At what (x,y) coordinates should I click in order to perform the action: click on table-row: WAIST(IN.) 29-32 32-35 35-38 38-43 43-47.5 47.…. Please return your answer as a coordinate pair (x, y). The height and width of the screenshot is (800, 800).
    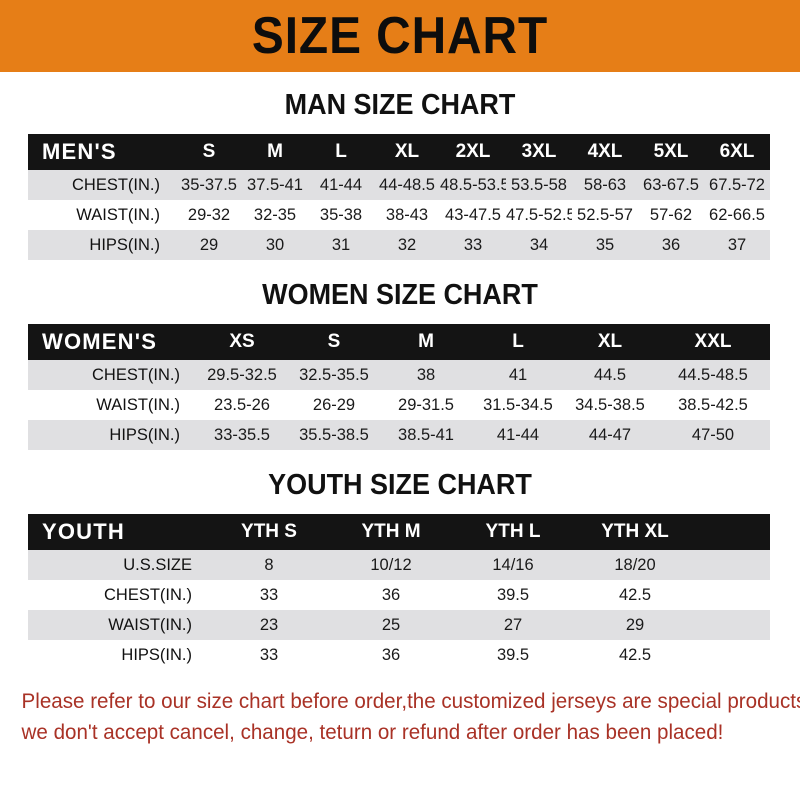
    Looking at the image, I should click on (399, 215).